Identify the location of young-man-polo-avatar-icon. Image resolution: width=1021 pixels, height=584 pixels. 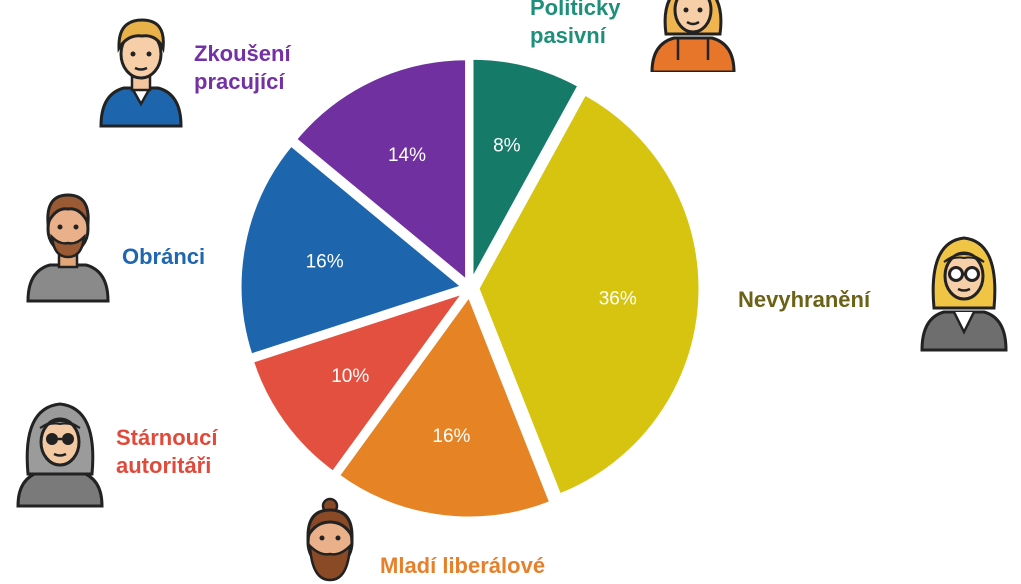
(141, 73).